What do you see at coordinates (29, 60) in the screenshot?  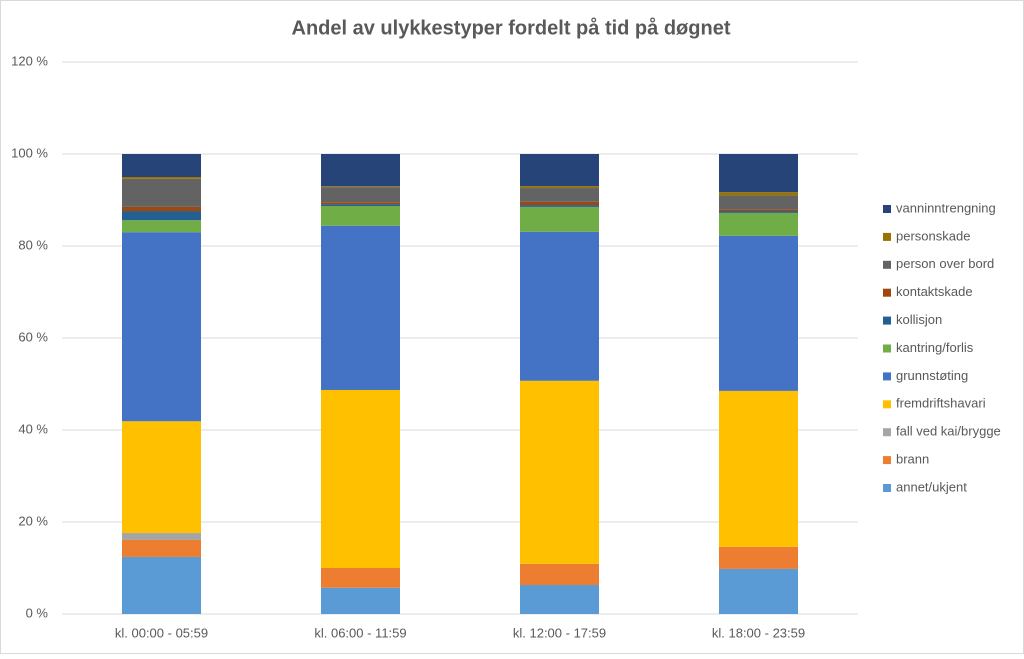 I see `y-tick-label: 120 %` at bounding box center [29, 60].